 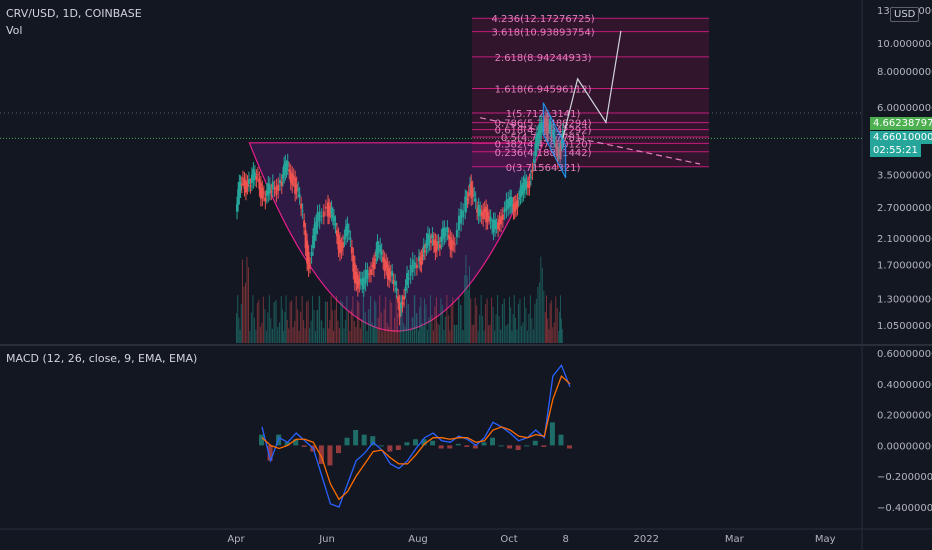 I want to click on trend-line, so click(x=590, y=141).